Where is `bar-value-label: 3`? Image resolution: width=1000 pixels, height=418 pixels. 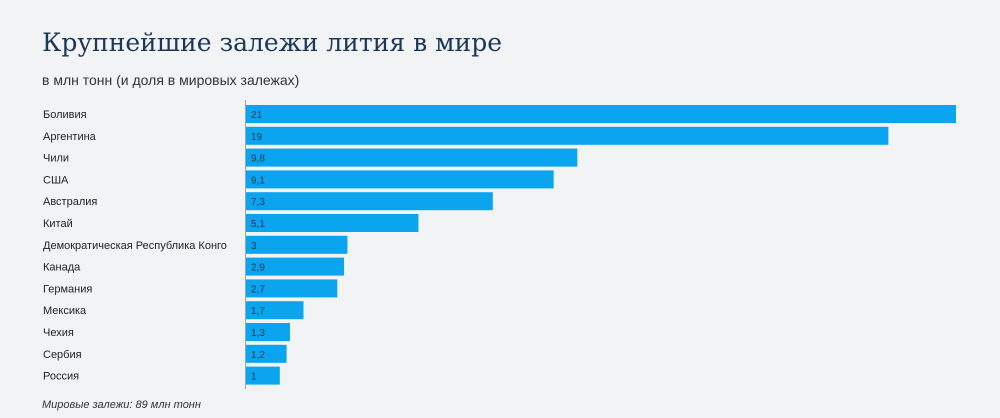
bar-value-label: 3 is located at coordinates (254, 246).